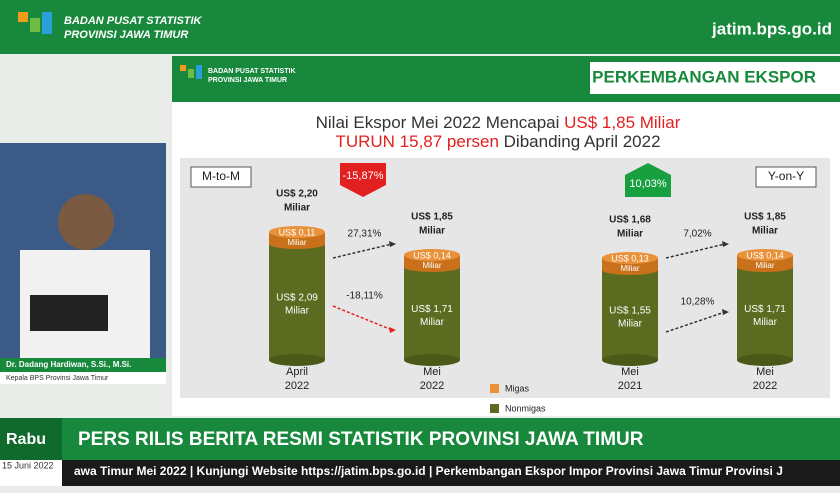 This screenshot has width=840, height=498. What do you see at coordinates (630, 220) in the screenshot?
I see `total: US$ 1,68` at bounding box center [630, 220].